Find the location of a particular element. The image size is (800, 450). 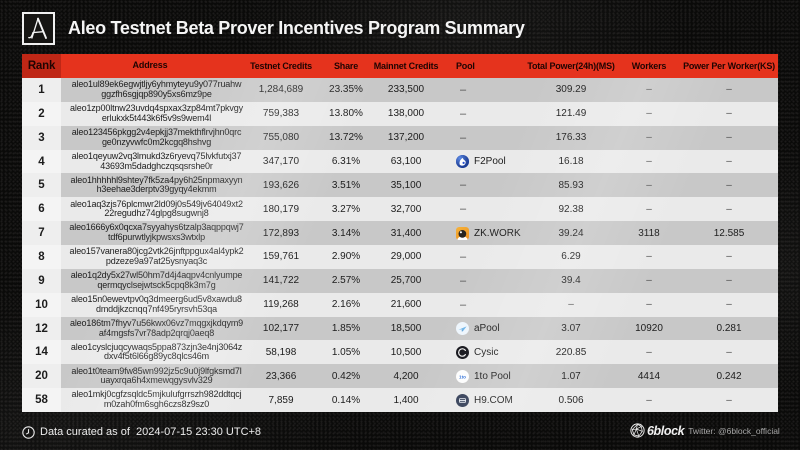

svg-text: 1to is located at coordinates (462, 376).